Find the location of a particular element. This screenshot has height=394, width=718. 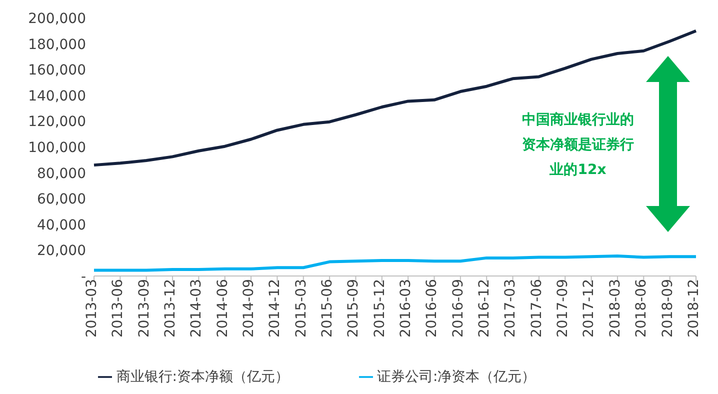

x-tick-label: 2014-06 is located at coordinates (222, 308).